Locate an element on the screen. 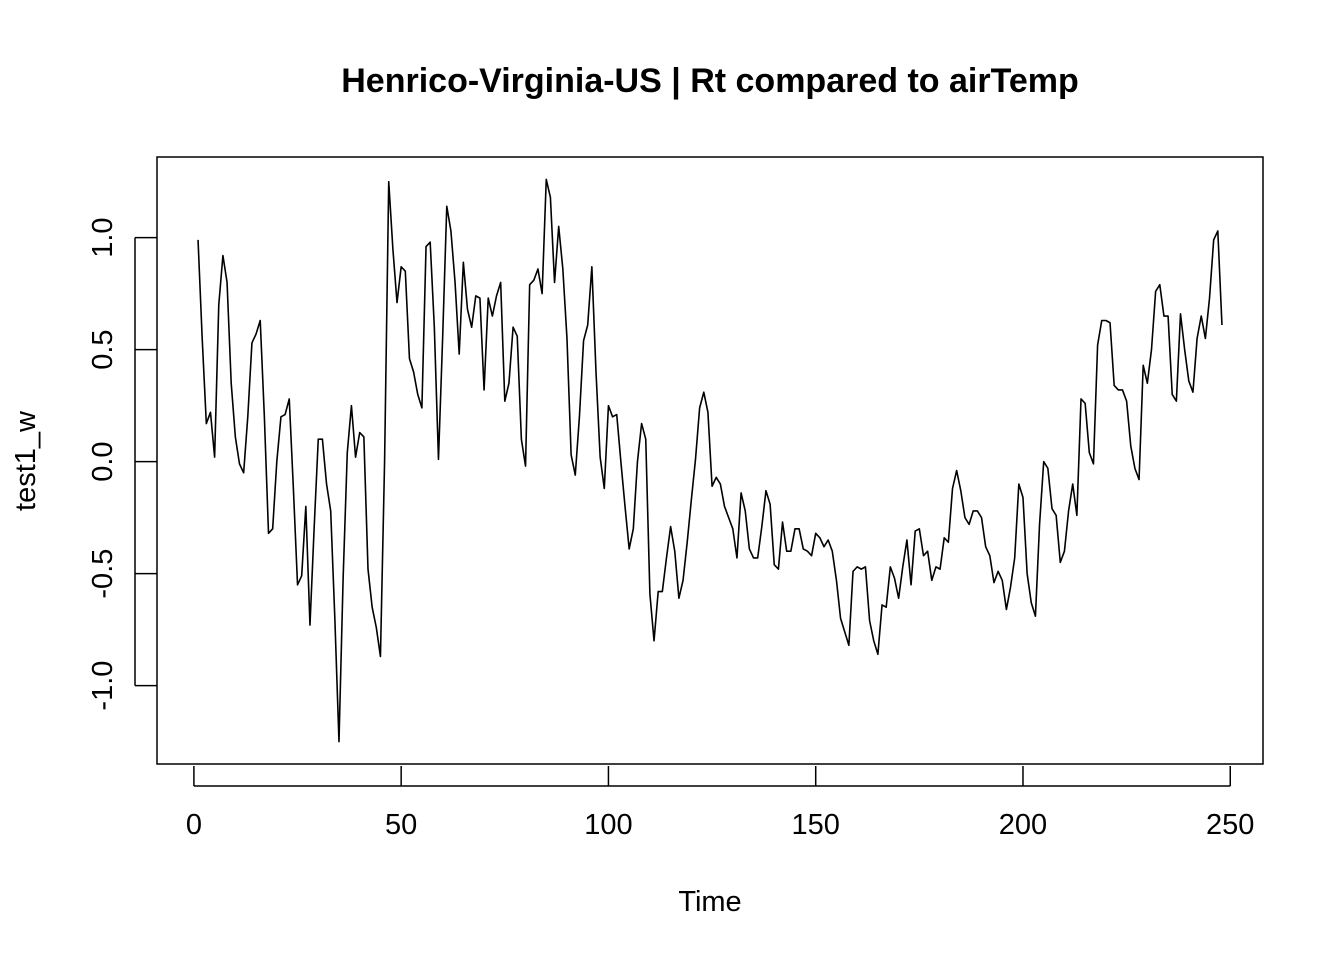 The height and width of the screenshot is (960, 1344). x-tick-label: 100 is located at coordinates (608, 825).